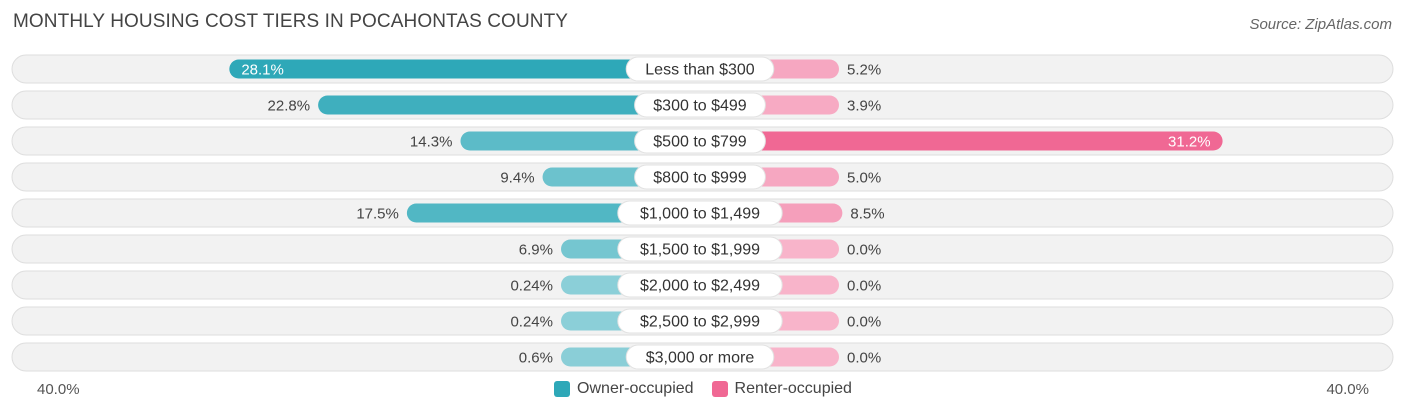  Describe the element at coordinates (867, 214) in the screenshot. I see `renter-value-label: 8.5%` at that location.